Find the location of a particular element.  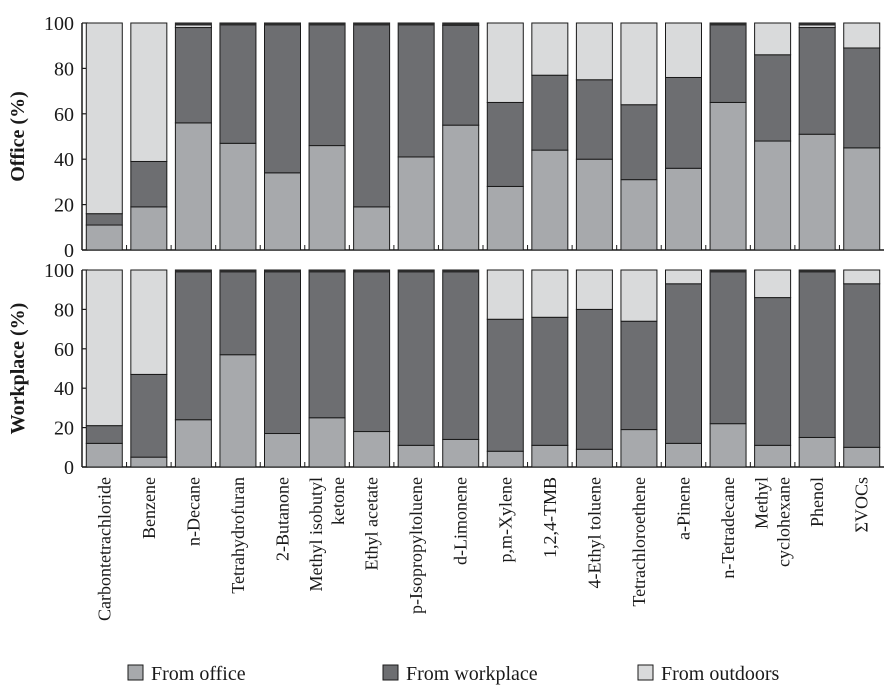

category-label-line: Phenol is located at coordinates (817, 502).